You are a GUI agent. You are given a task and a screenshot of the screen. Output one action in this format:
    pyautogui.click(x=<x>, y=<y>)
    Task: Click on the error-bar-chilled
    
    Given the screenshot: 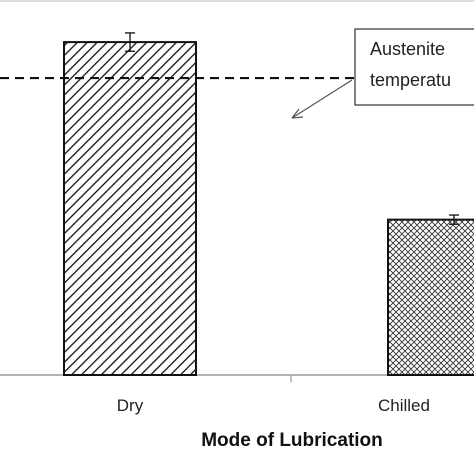 What is the action you would take?
    pyautogui.click(x=454, y=219)
    